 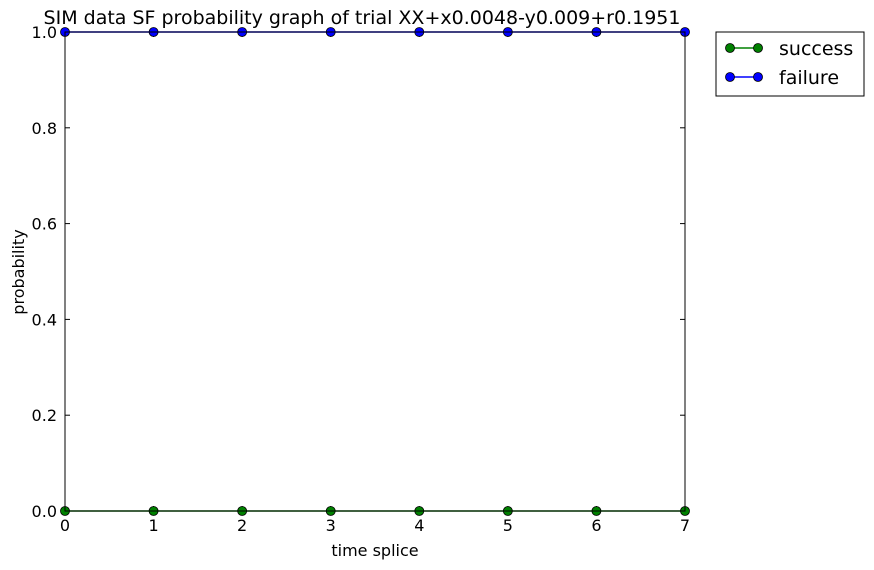 I want to click on y-tick-label: 0.2, so click(x=44, y=415).